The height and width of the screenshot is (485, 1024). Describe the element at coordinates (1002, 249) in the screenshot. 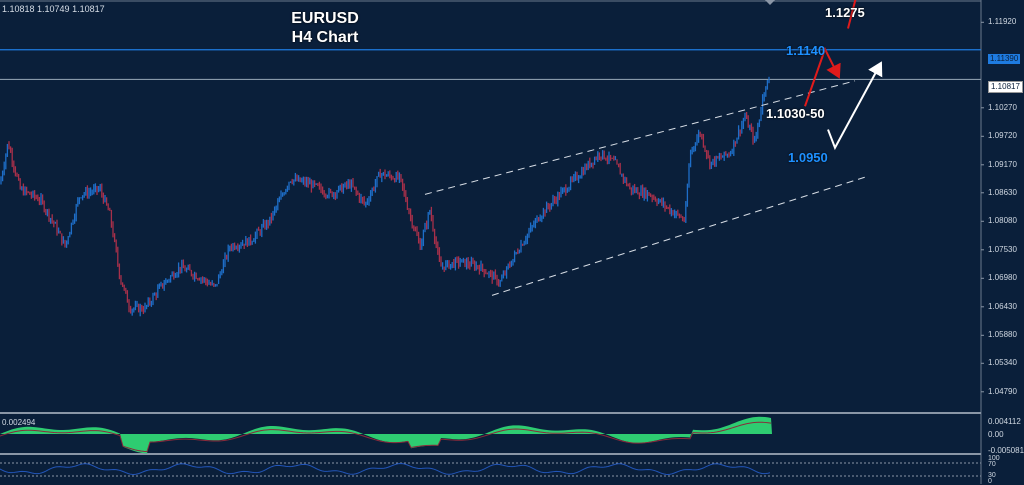

I see `price-tick-label: 1.07530` at that location.